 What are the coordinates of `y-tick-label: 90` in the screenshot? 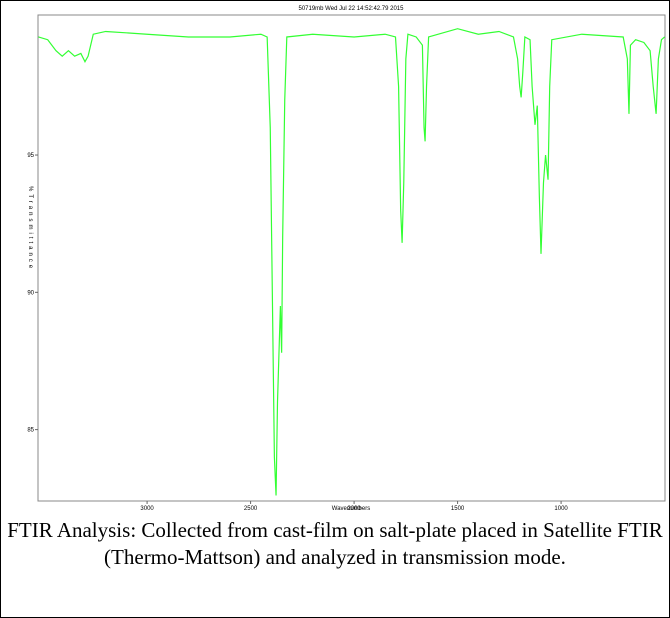 It's located at (30, 293).